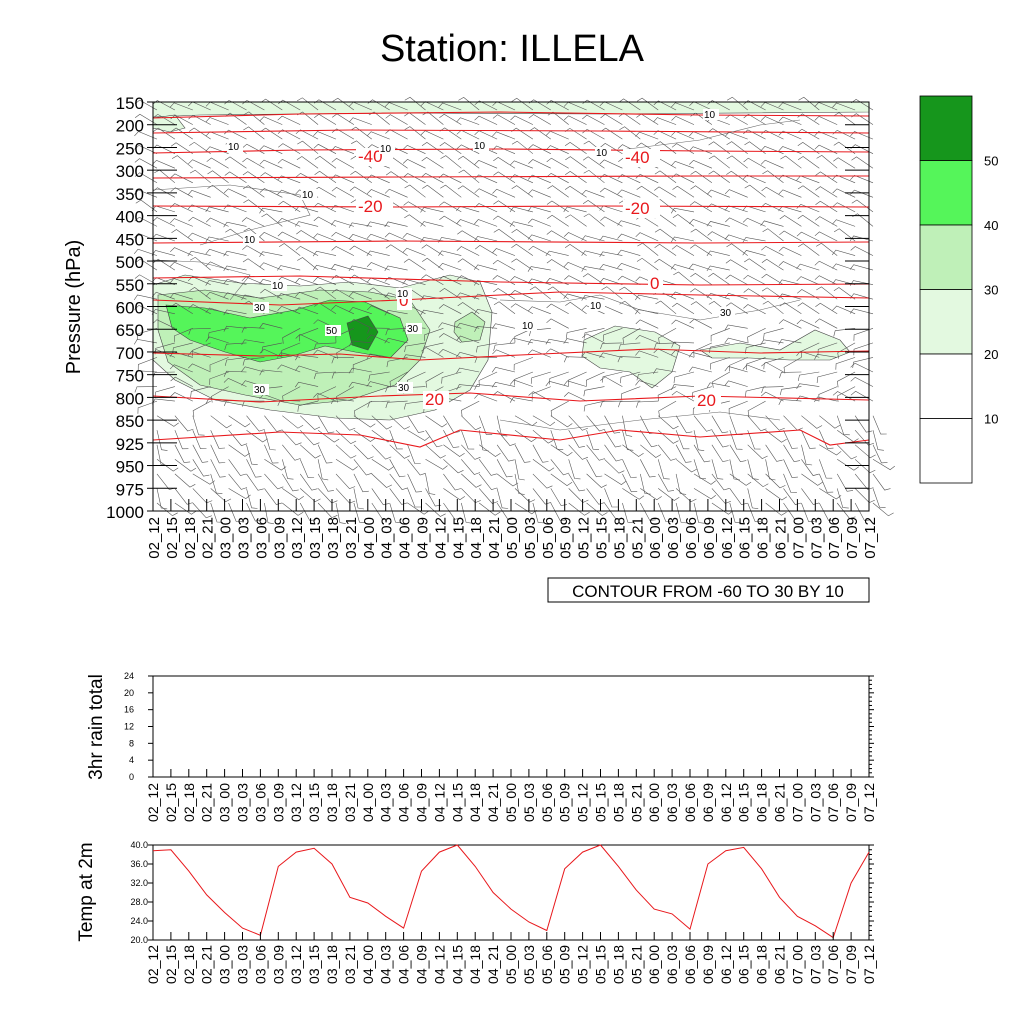 This screenshot has height=1024, width=1024. I want to click on x-tick-label: 03_09, so click(279, 538).